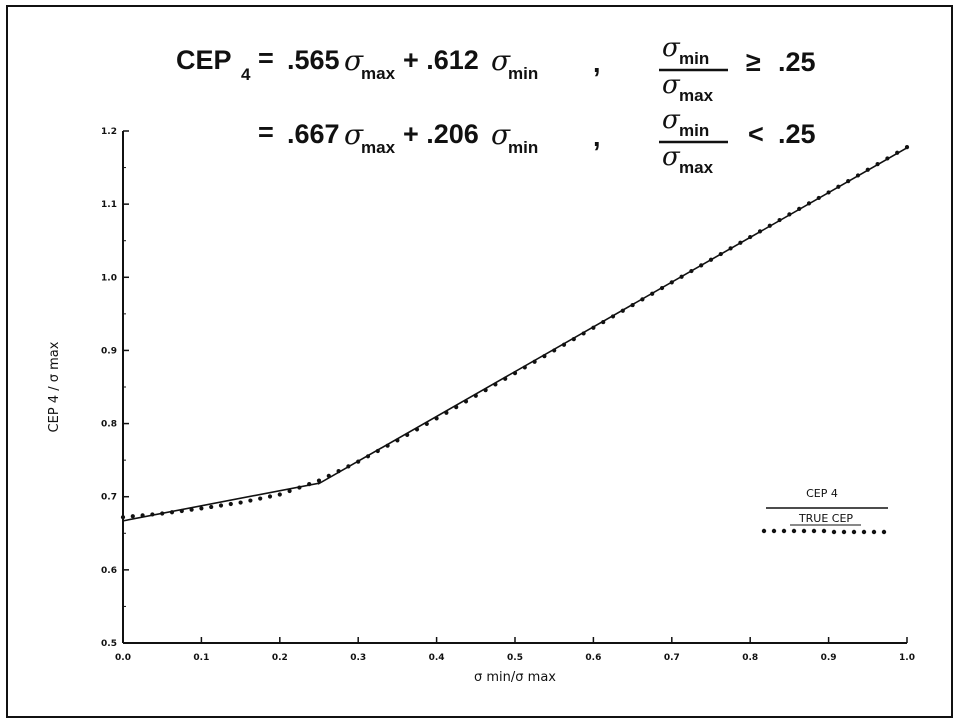 This screenshot has height=723, width=959. What do you see at coordinates (109, 132) in the screenshot?
I see `y-tick-label: 1.2` at bounding box center [109, 132].